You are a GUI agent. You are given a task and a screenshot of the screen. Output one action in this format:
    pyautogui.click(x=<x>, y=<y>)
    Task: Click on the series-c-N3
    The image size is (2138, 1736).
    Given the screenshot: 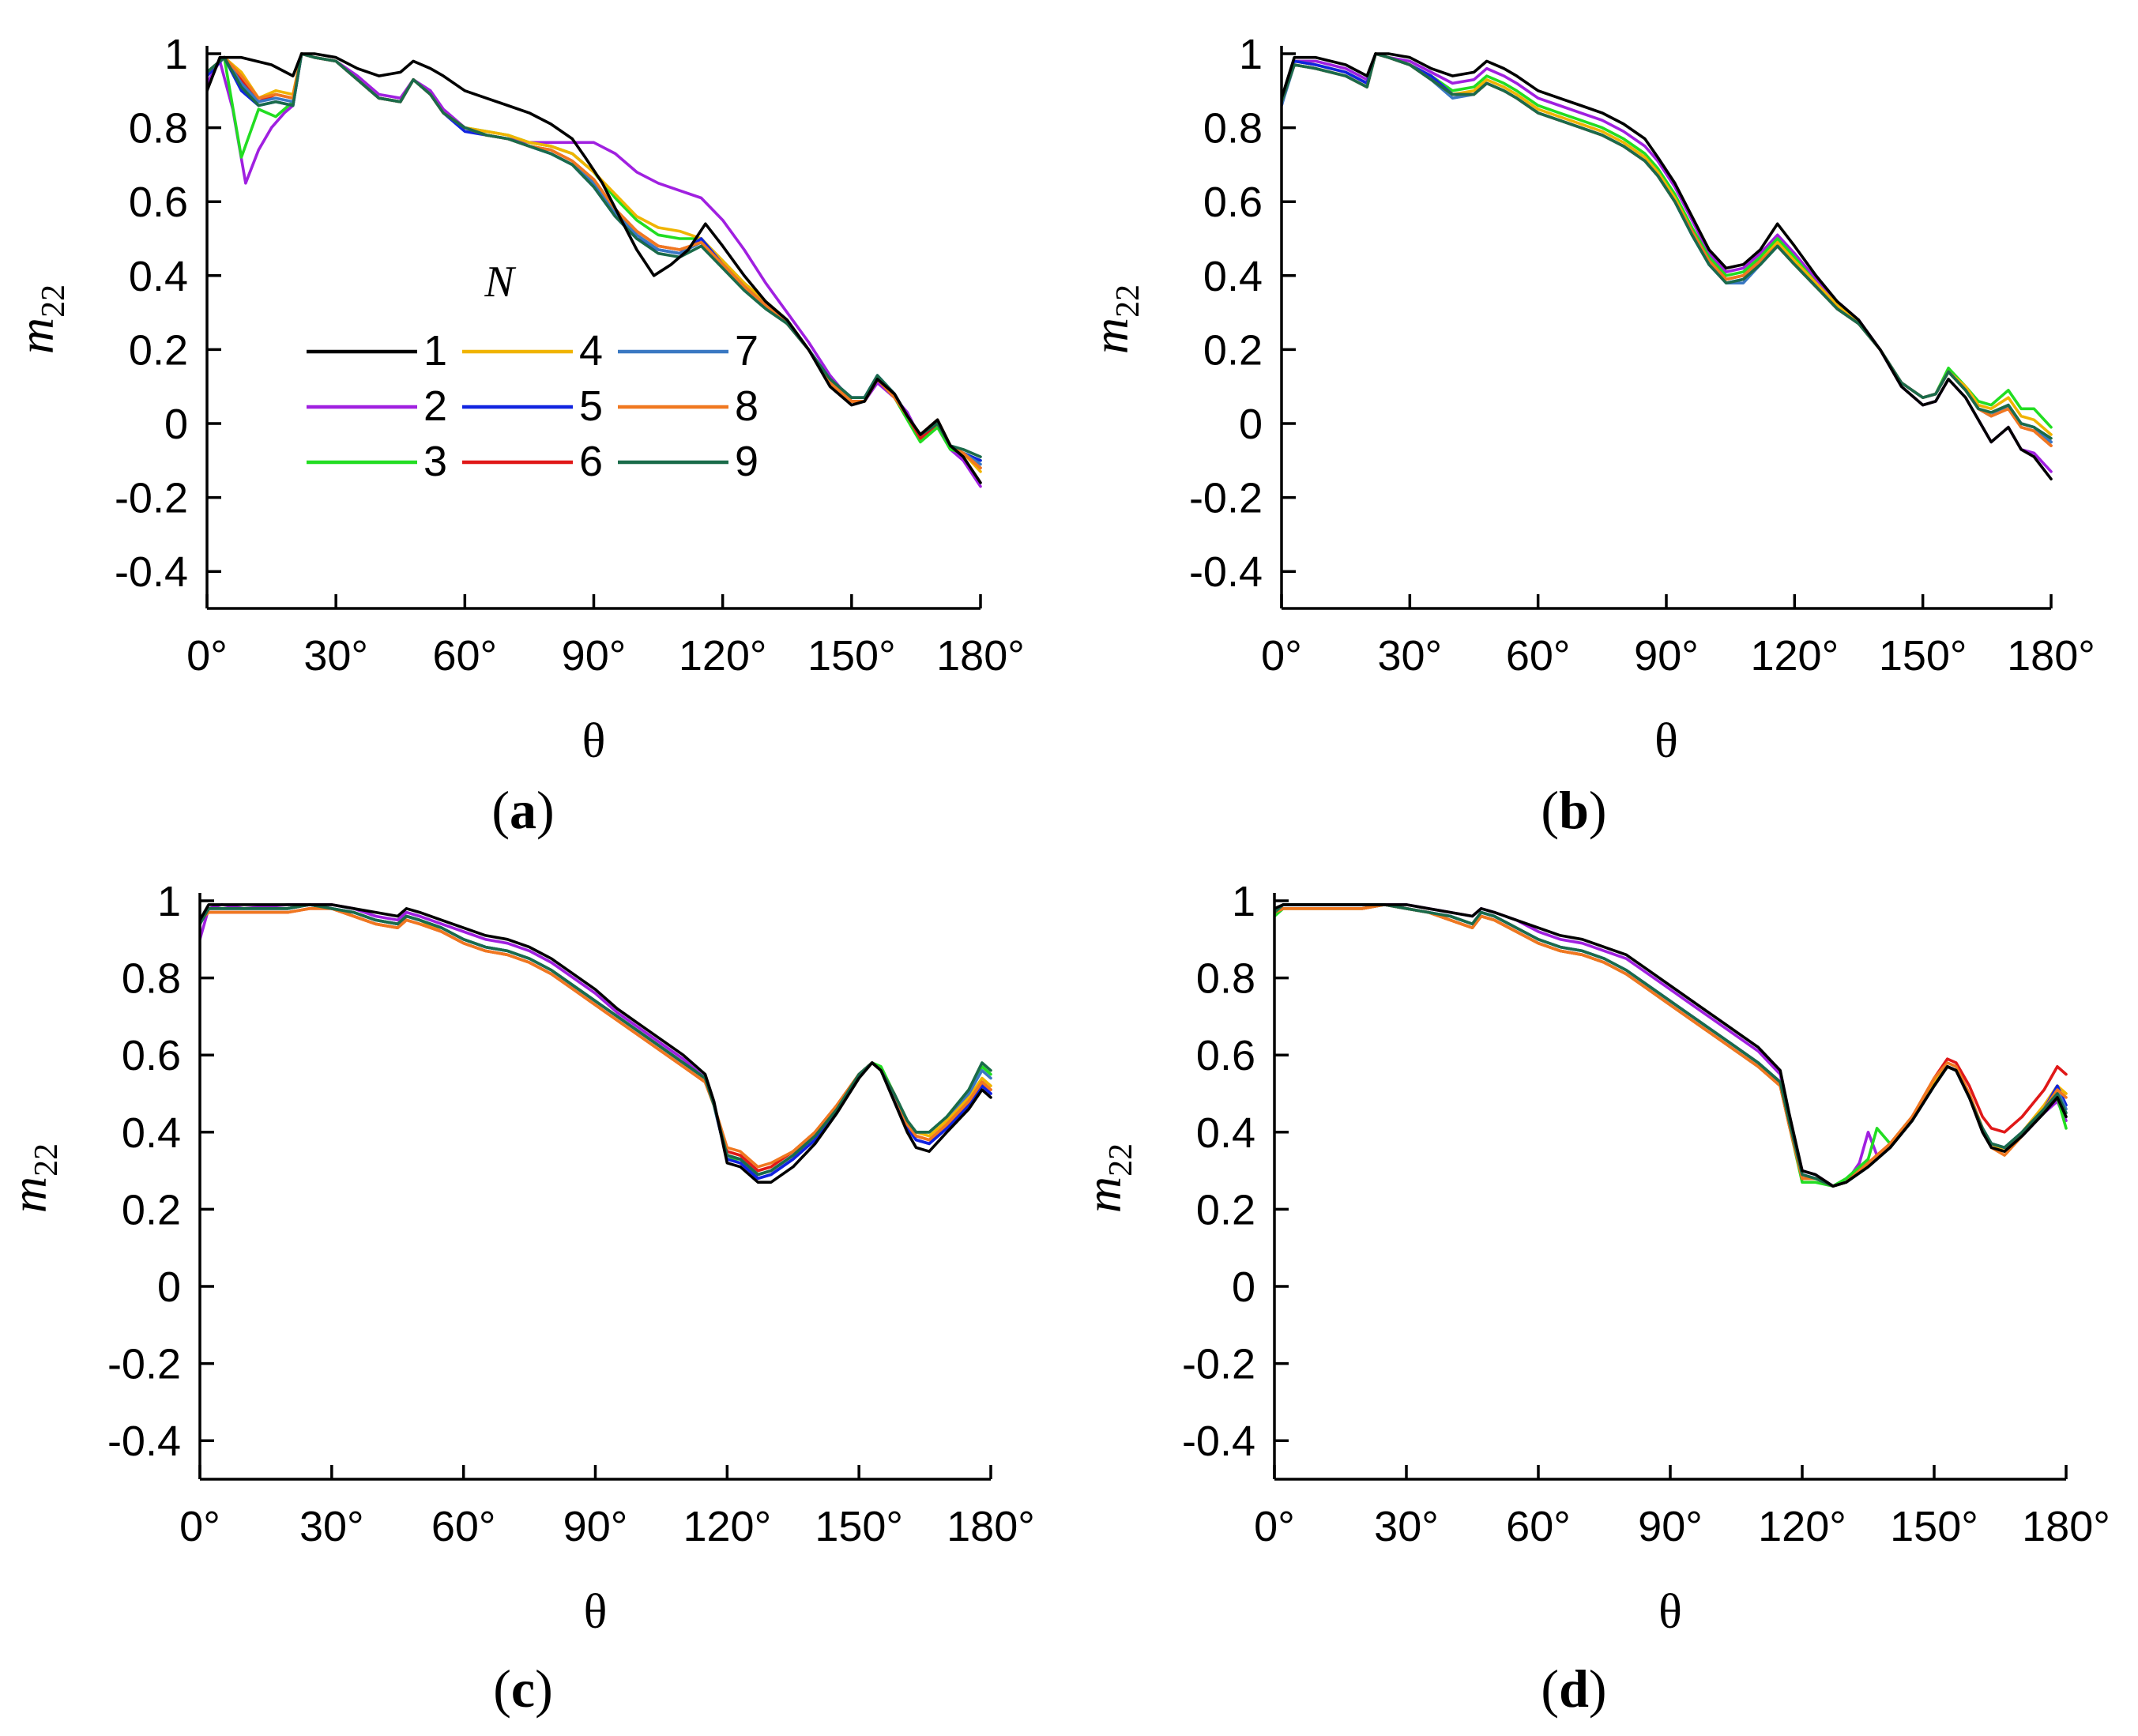 What is the action you would take?
    pyautogui.click(x=596, y=1040)
    